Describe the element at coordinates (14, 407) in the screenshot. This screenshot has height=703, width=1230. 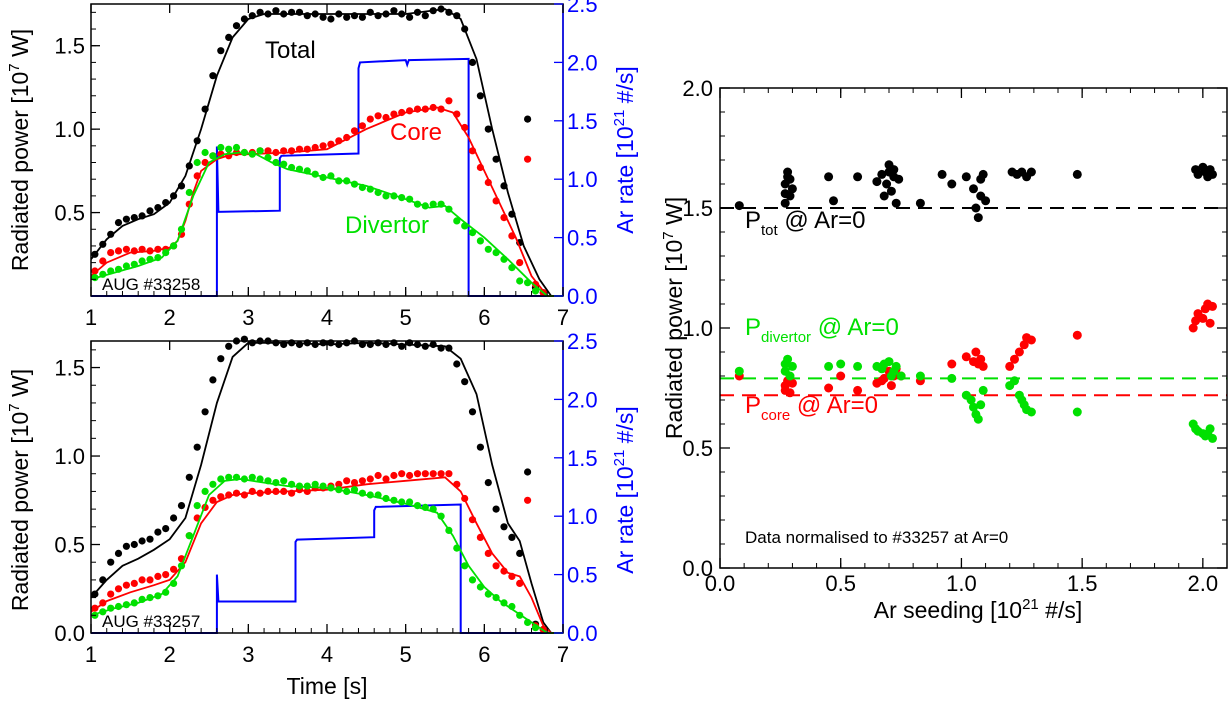
I see `panel-bottom-ylabel-exp: 7` at that location.